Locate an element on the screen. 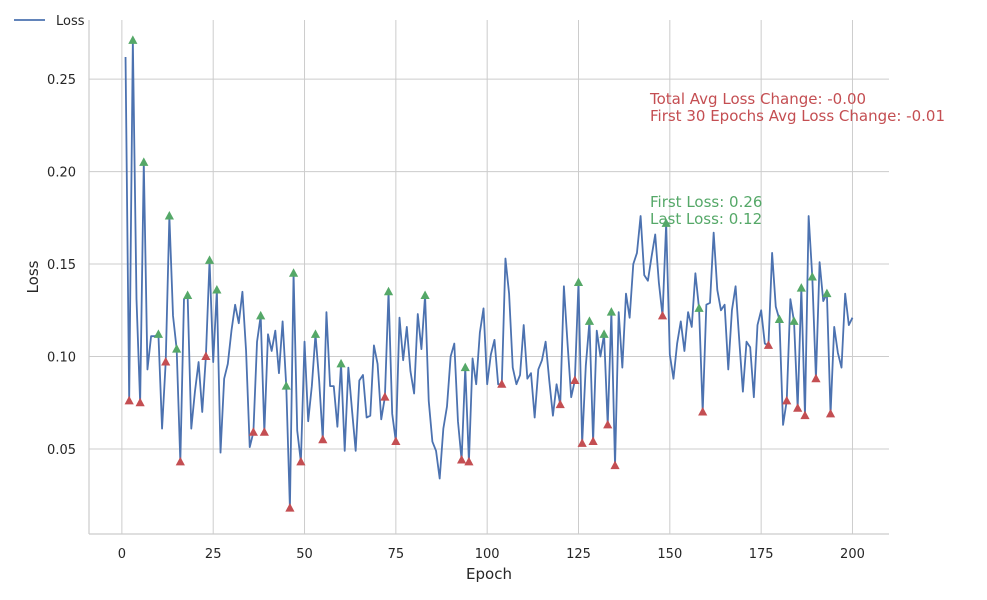 This screenshot has width=987, height=600. y-axis-label: Loss is located at coordinates (33, 276).